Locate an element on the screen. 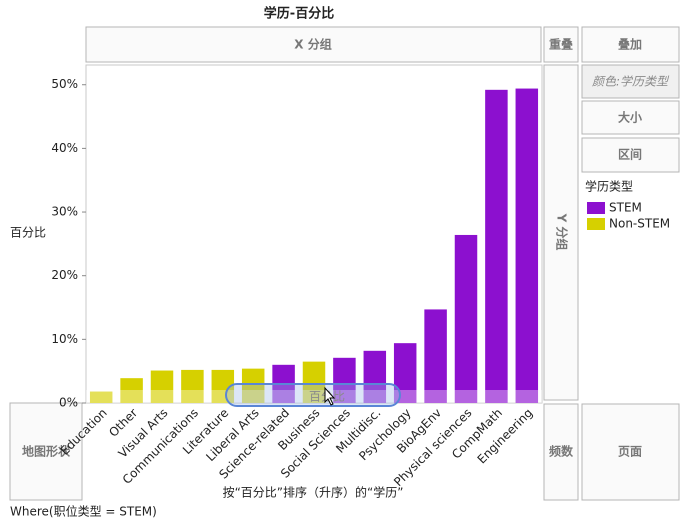 The image size is (689, 526). map-shape-label: 地图形状 is located at coordinates (46, 451).